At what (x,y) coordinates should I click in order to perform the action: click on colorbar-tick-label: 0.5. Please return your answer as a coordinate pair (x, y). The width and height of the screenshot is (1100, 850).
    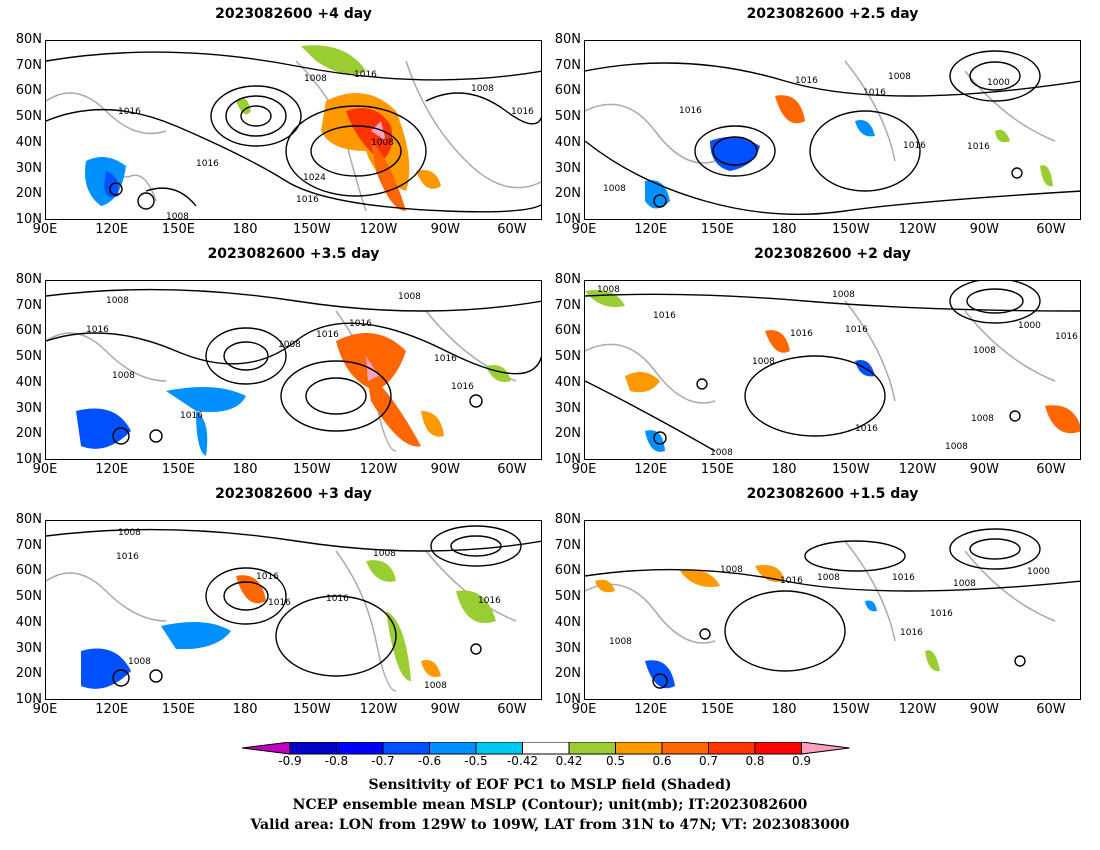
    Looking at the image, I should click on (615, 761).